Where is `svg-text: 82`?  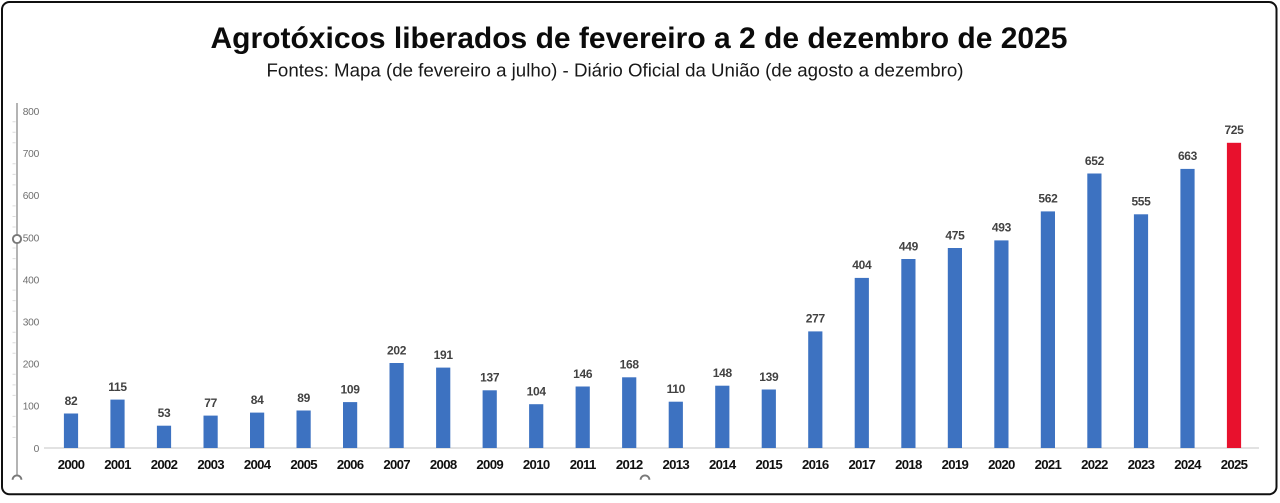
svg-text: 82 is located at coordinates (71, 401).